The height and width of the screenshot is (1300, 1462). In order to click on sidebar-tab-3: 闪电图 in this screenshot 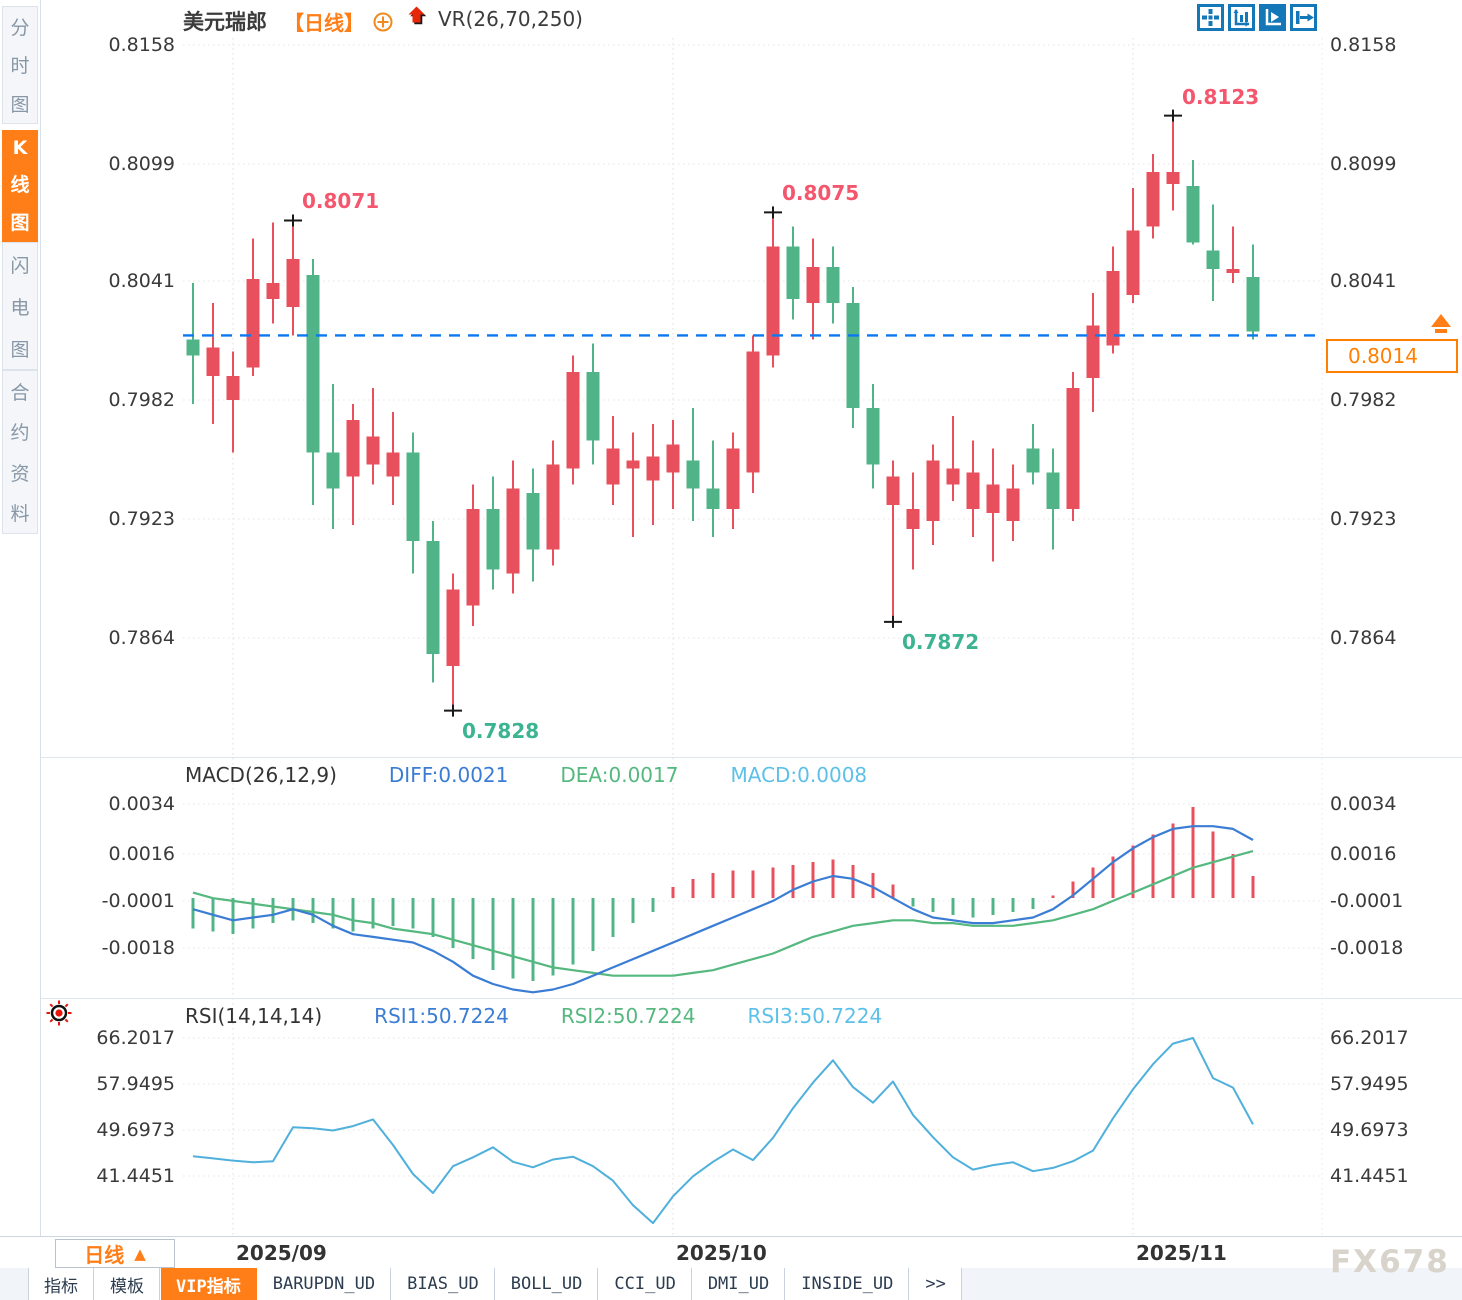, I will do `click(20, 306)`.